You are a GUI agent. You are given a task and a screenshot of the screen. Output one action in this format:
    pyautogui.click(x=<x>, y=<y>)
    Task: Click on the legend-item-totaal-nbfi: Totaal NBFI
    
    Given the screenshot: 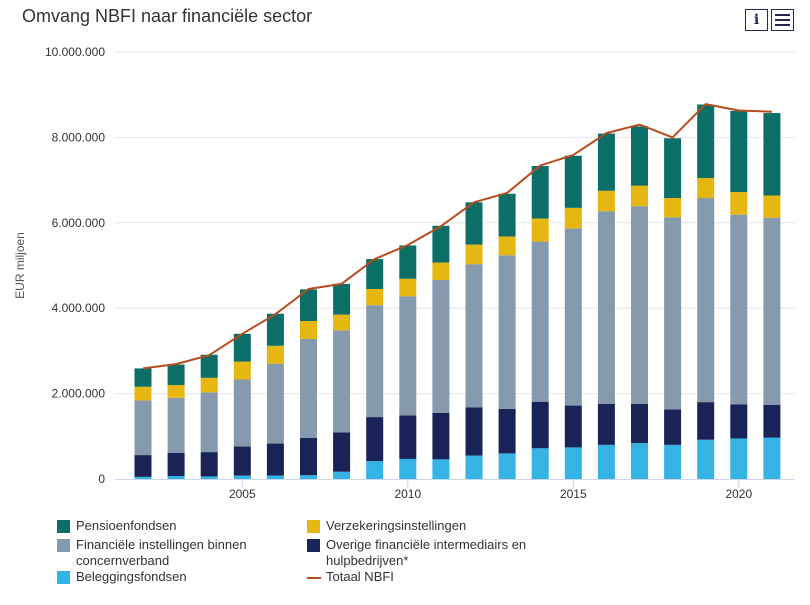 What is the action you would take?
    pyautogui.click(x=422, y=577)
    